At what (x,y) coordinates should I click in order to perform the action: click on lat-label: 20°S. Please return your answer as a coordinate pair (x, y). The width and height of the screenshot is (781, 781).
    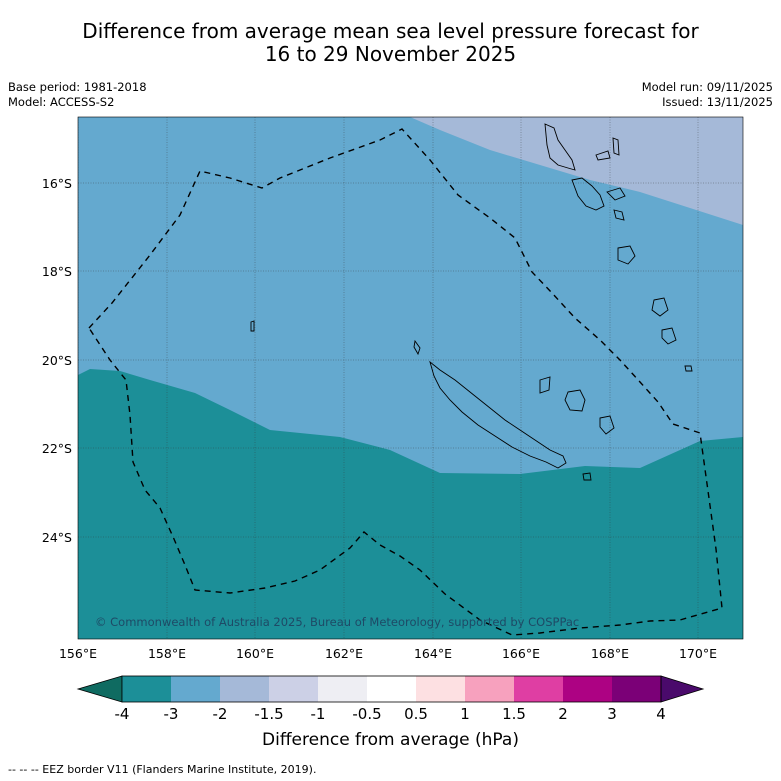
    Looking at the image, I should click on (56, 360).